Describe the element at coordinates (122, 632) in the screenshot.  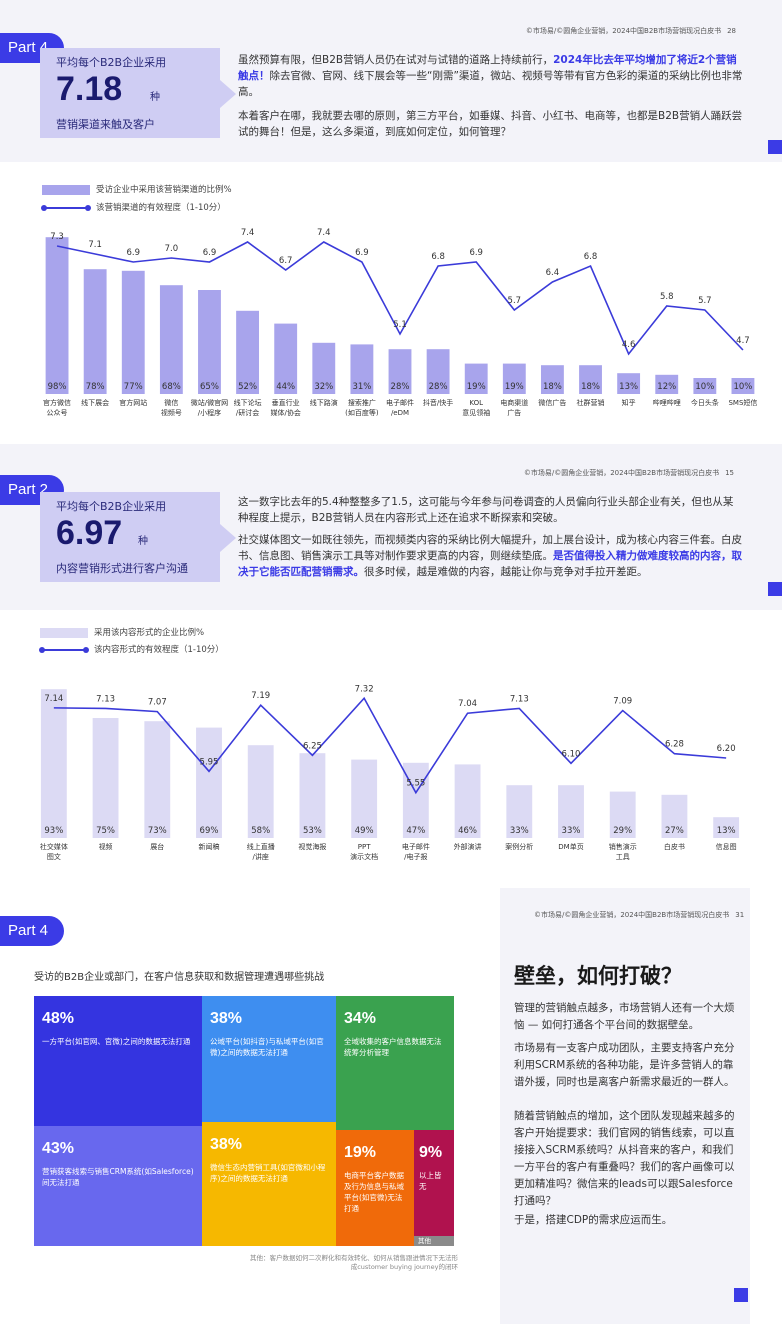
I see `chart2-legend-bar: 采用该内容形式的企业比例%` at that location.